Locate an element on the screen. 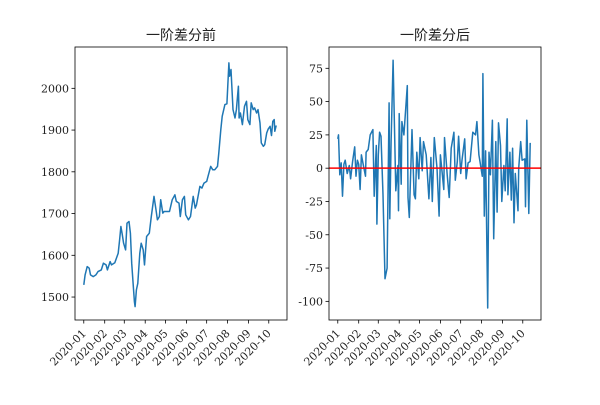 The width and height of the screenshot is (600, 405). y-tick-label: 0 is located at coordinates (319, 168).